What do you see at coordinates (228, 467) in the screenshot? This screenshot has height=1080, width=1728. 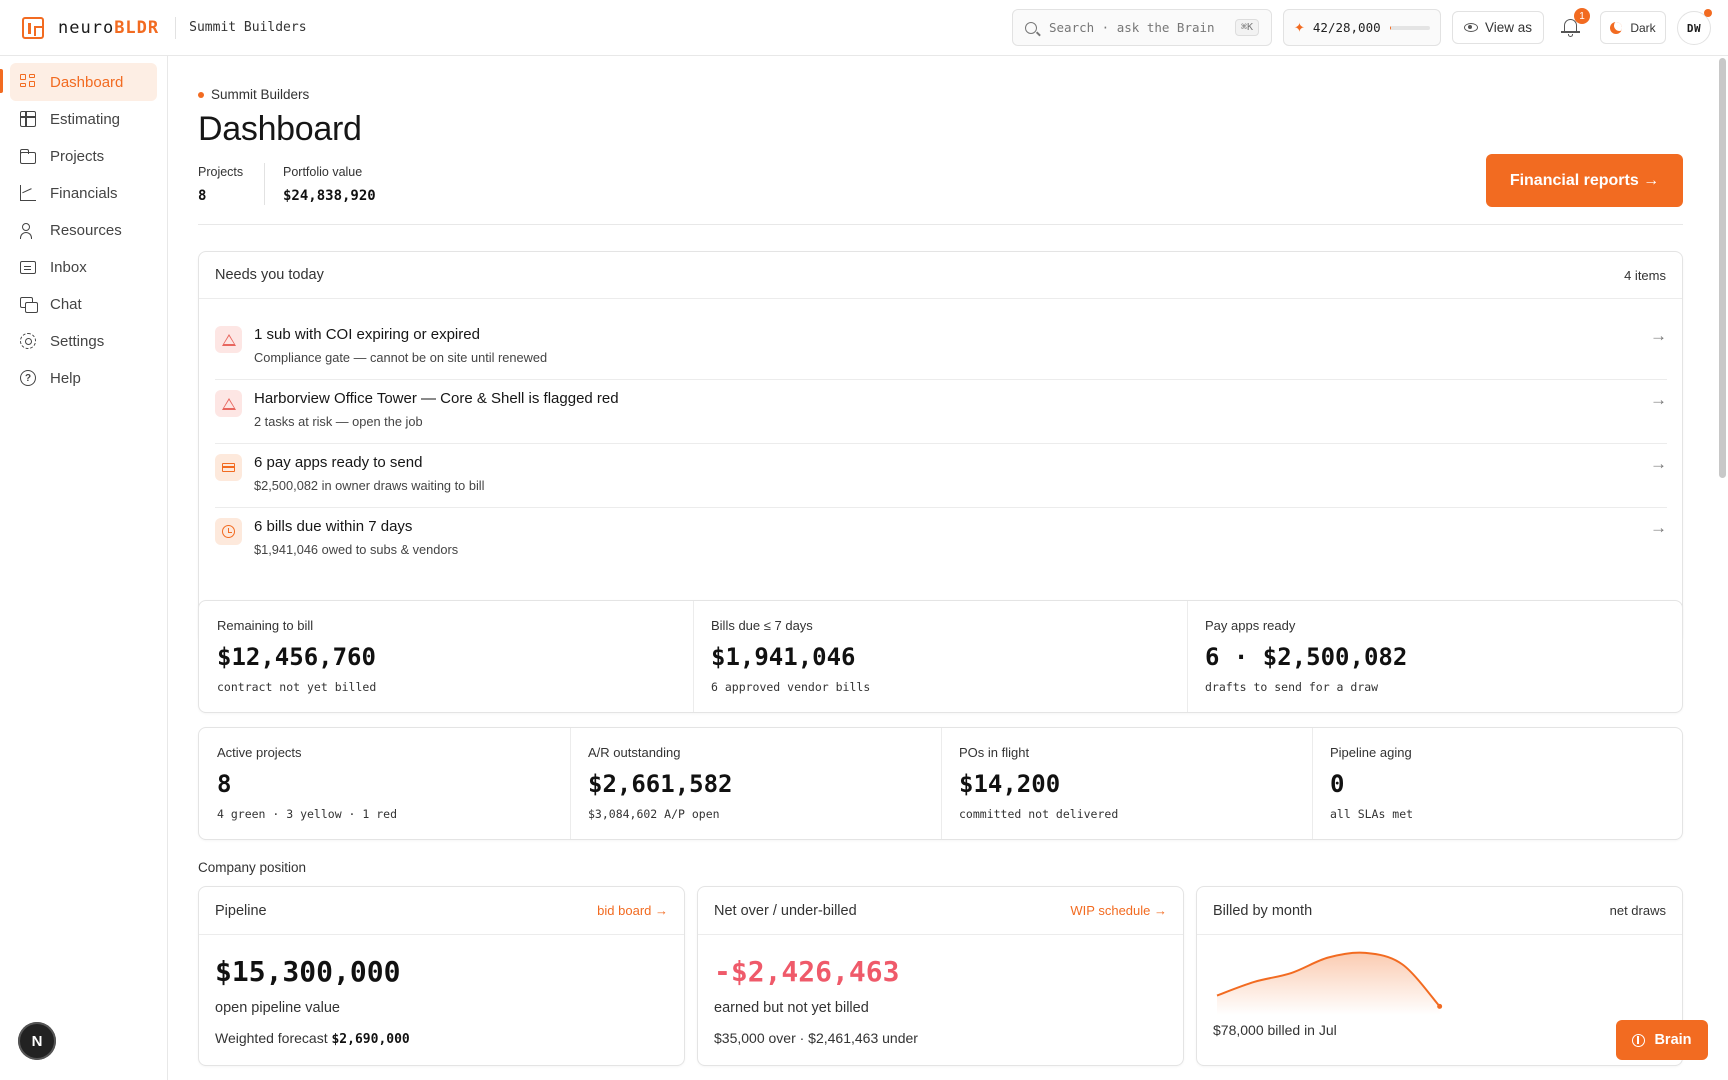 I see `credit-card-icon` at bounding box center [228, 467].